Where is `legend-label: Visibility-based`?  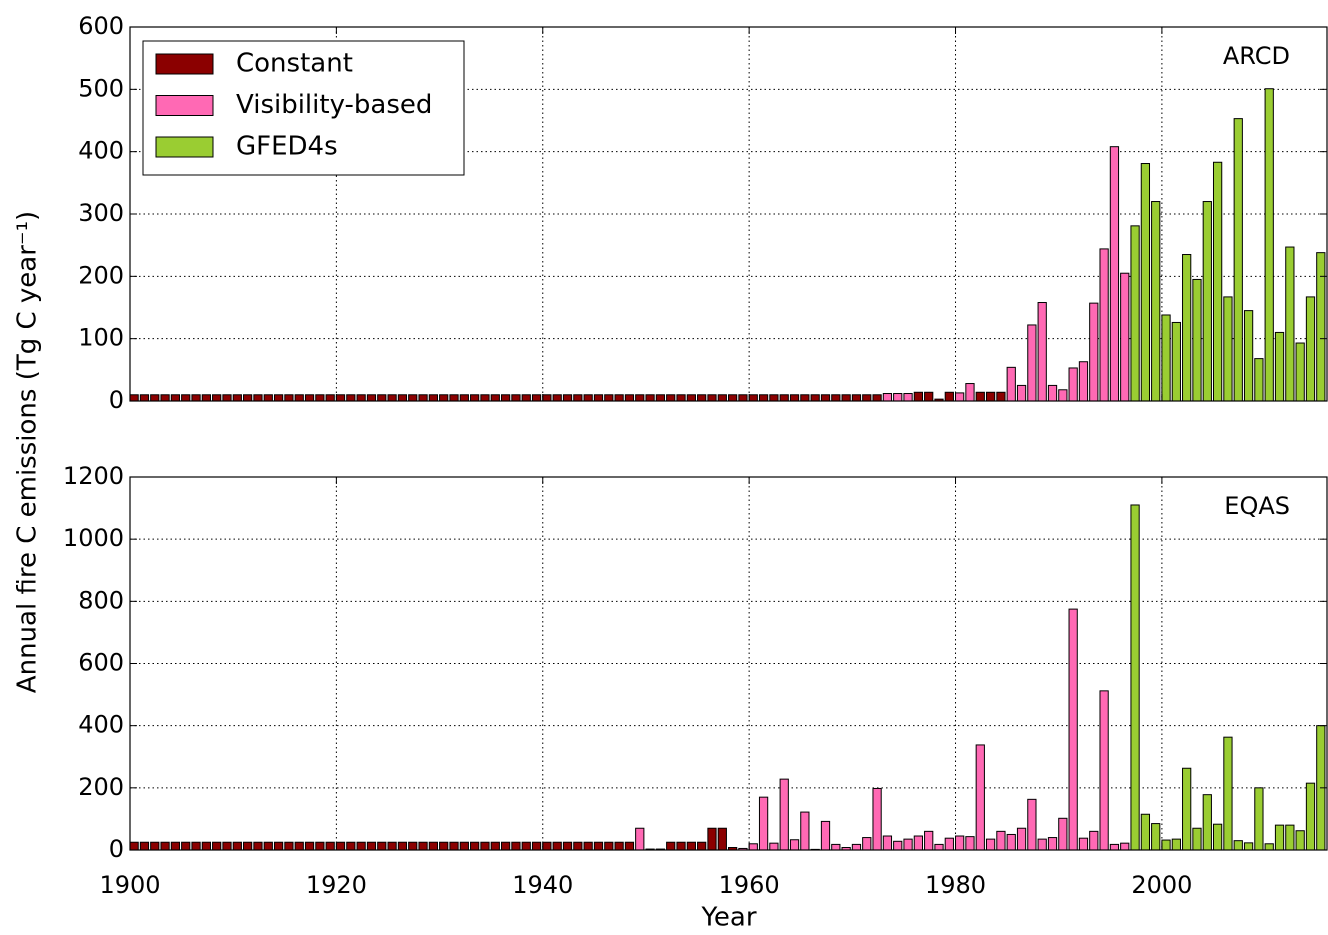
legend-label: Visibility-based is located at coordinates (334, 105).